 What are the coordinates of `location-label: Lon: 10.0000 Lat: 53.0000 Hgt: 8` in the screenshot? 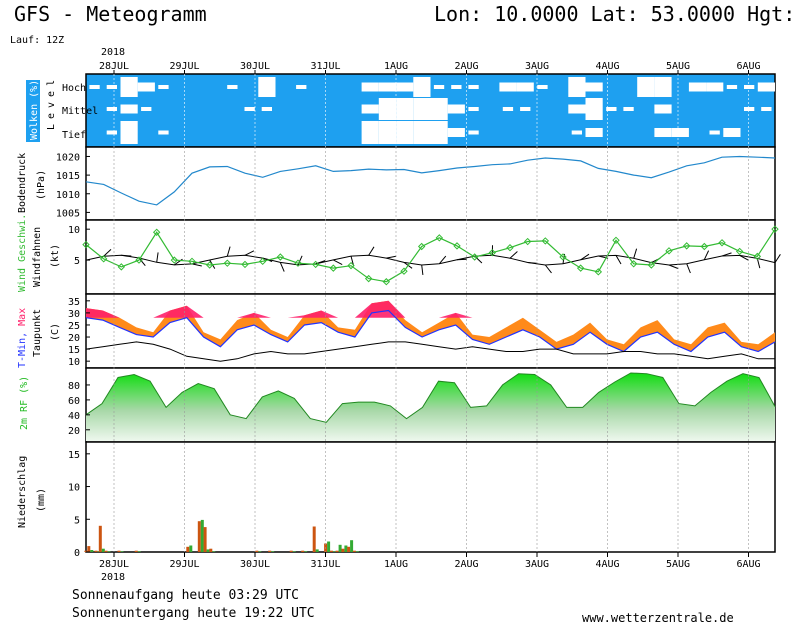 It's located at (617, 14).